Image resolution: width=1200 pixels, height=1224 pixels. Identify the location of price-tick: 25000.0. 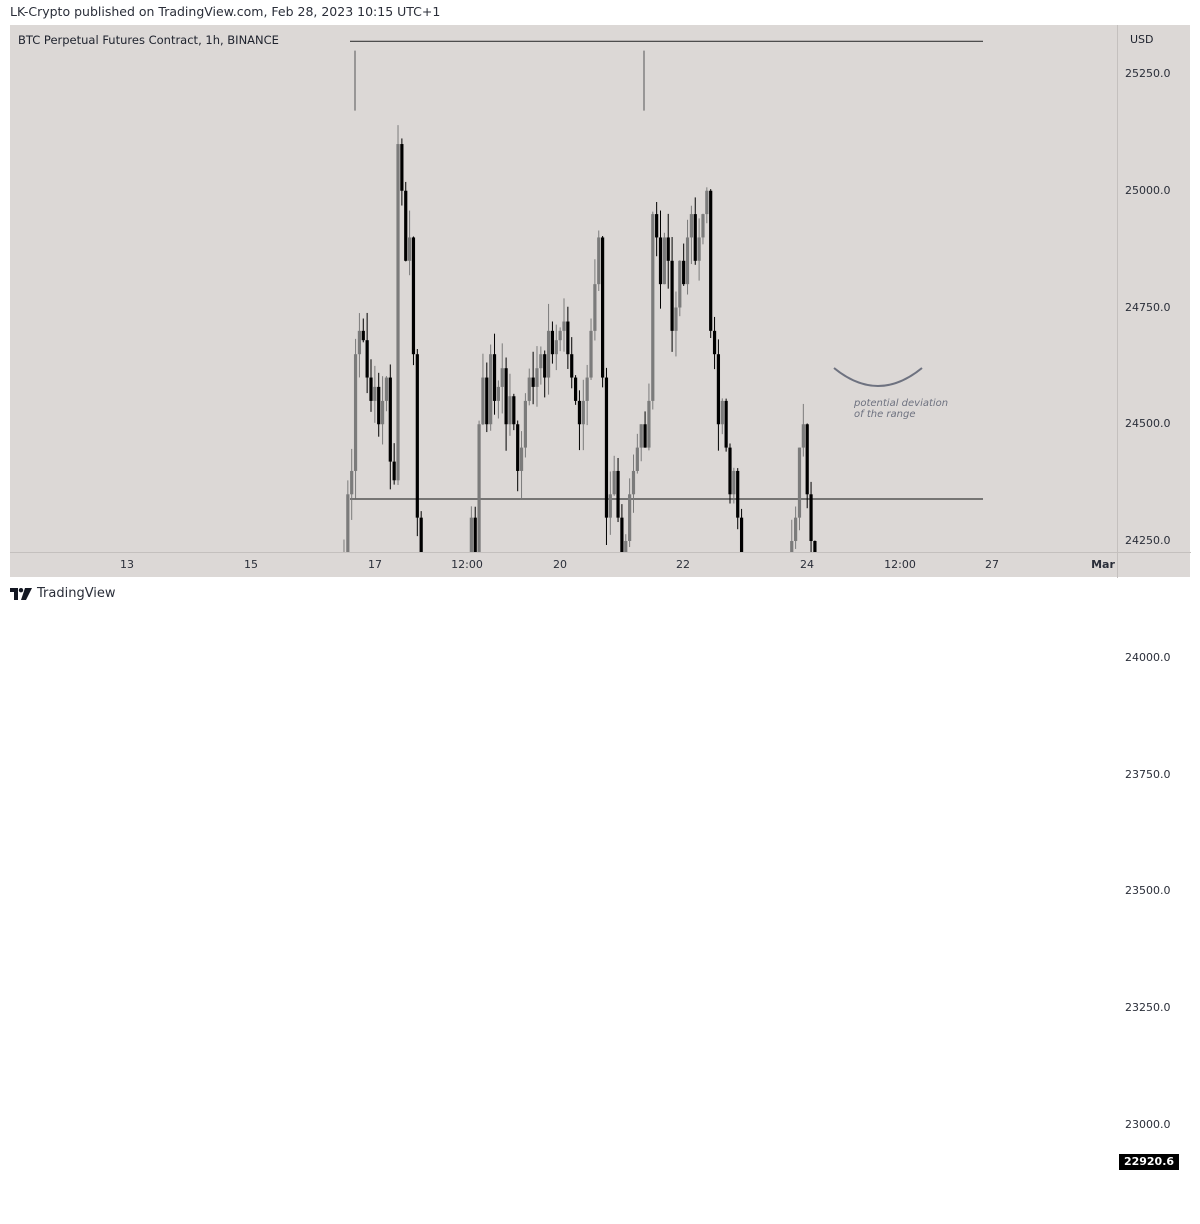
(1148, 190).